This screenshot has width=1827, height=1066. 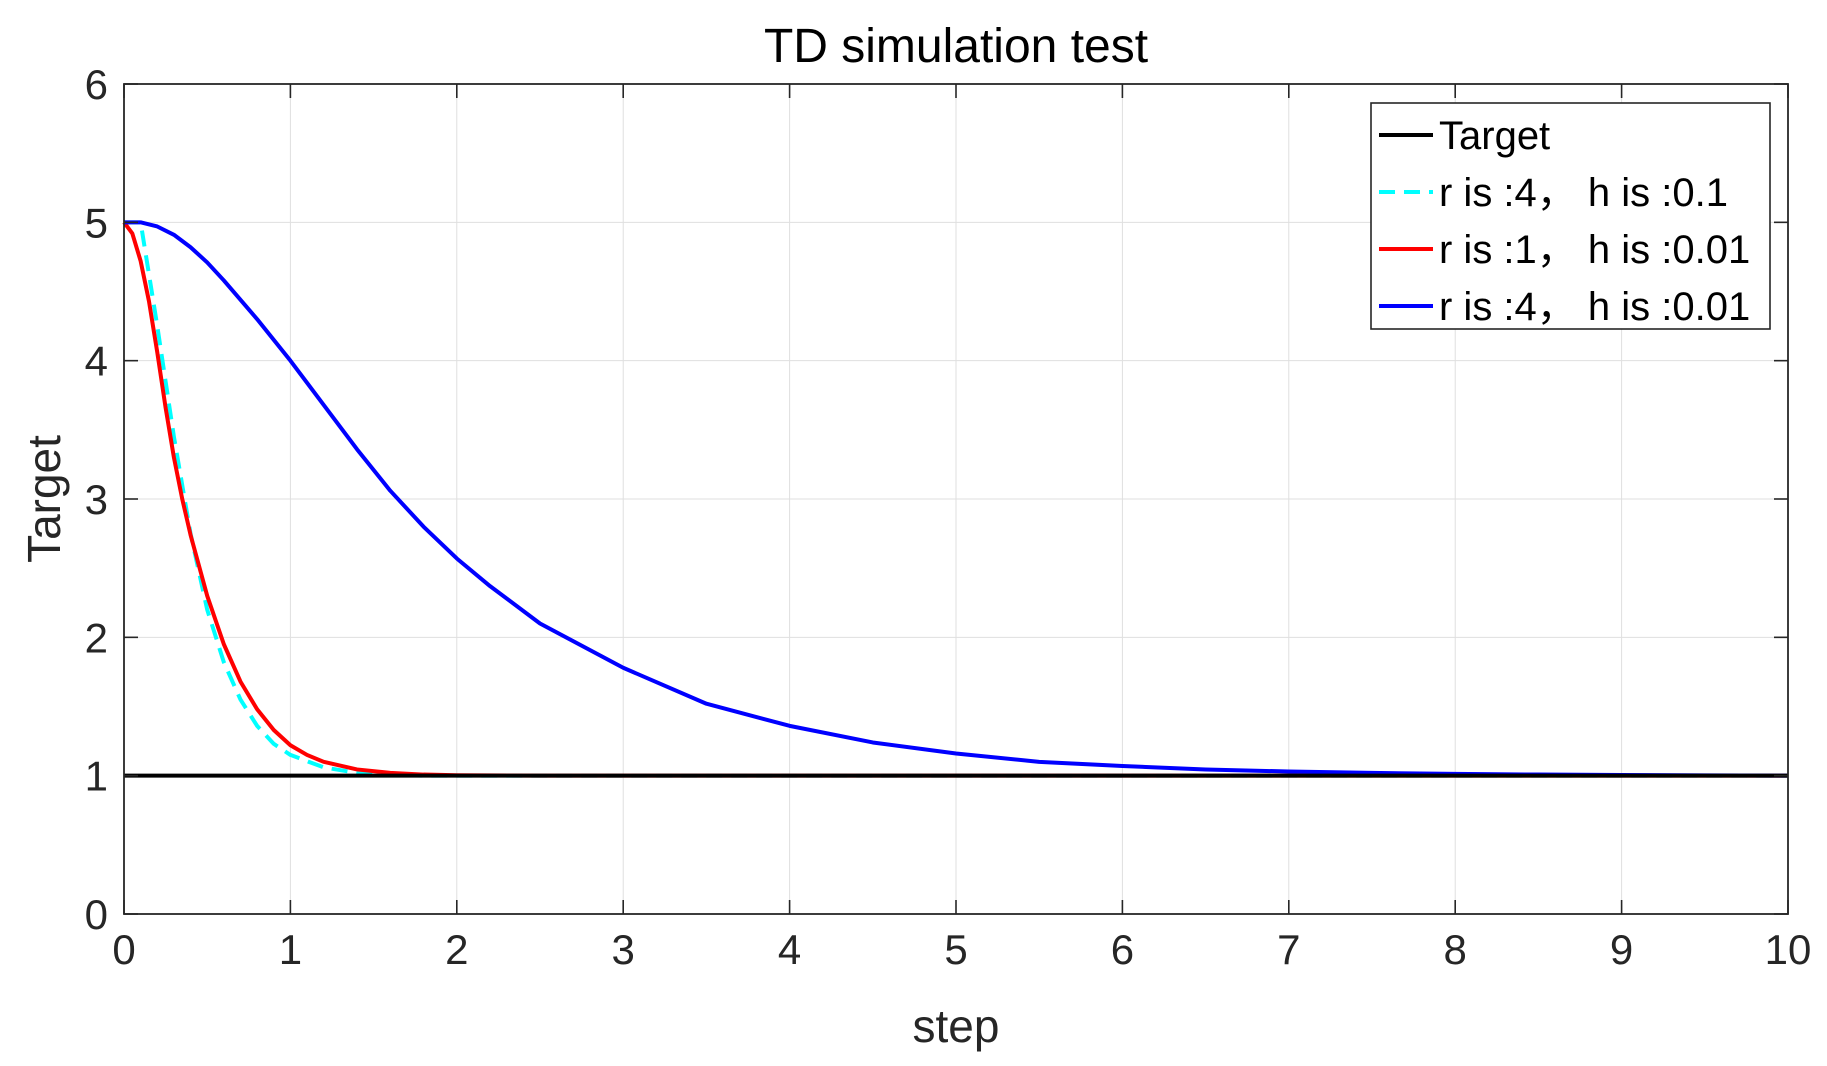 I want to click on legend-box, so click(x=1570, y=216).